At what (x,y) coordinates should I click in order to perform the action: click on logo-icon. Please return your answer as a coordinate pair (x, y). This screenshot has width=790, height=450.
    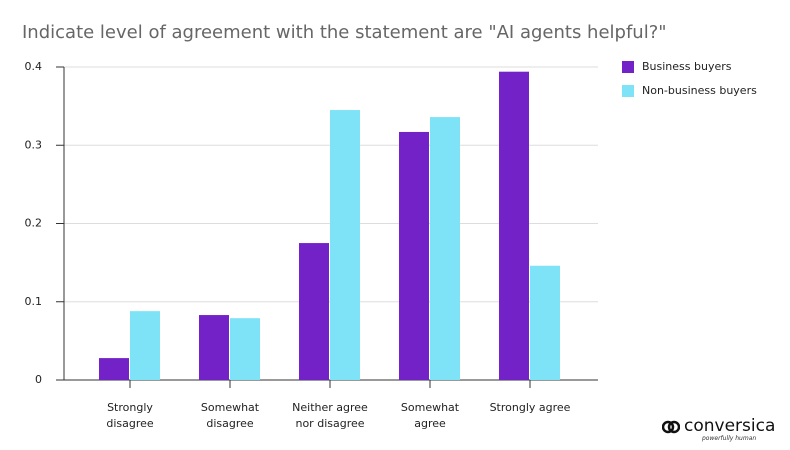
    Looking at the image, I should click on (671, 426).